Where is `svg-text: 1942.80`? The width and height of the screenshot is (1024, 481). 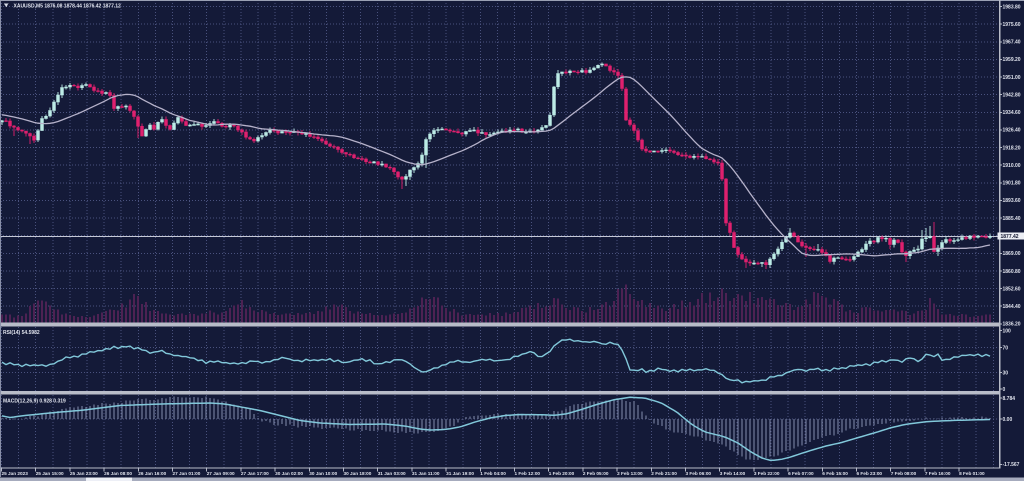
svg-text: 1942.80 is located at coordinates (1012, 95).